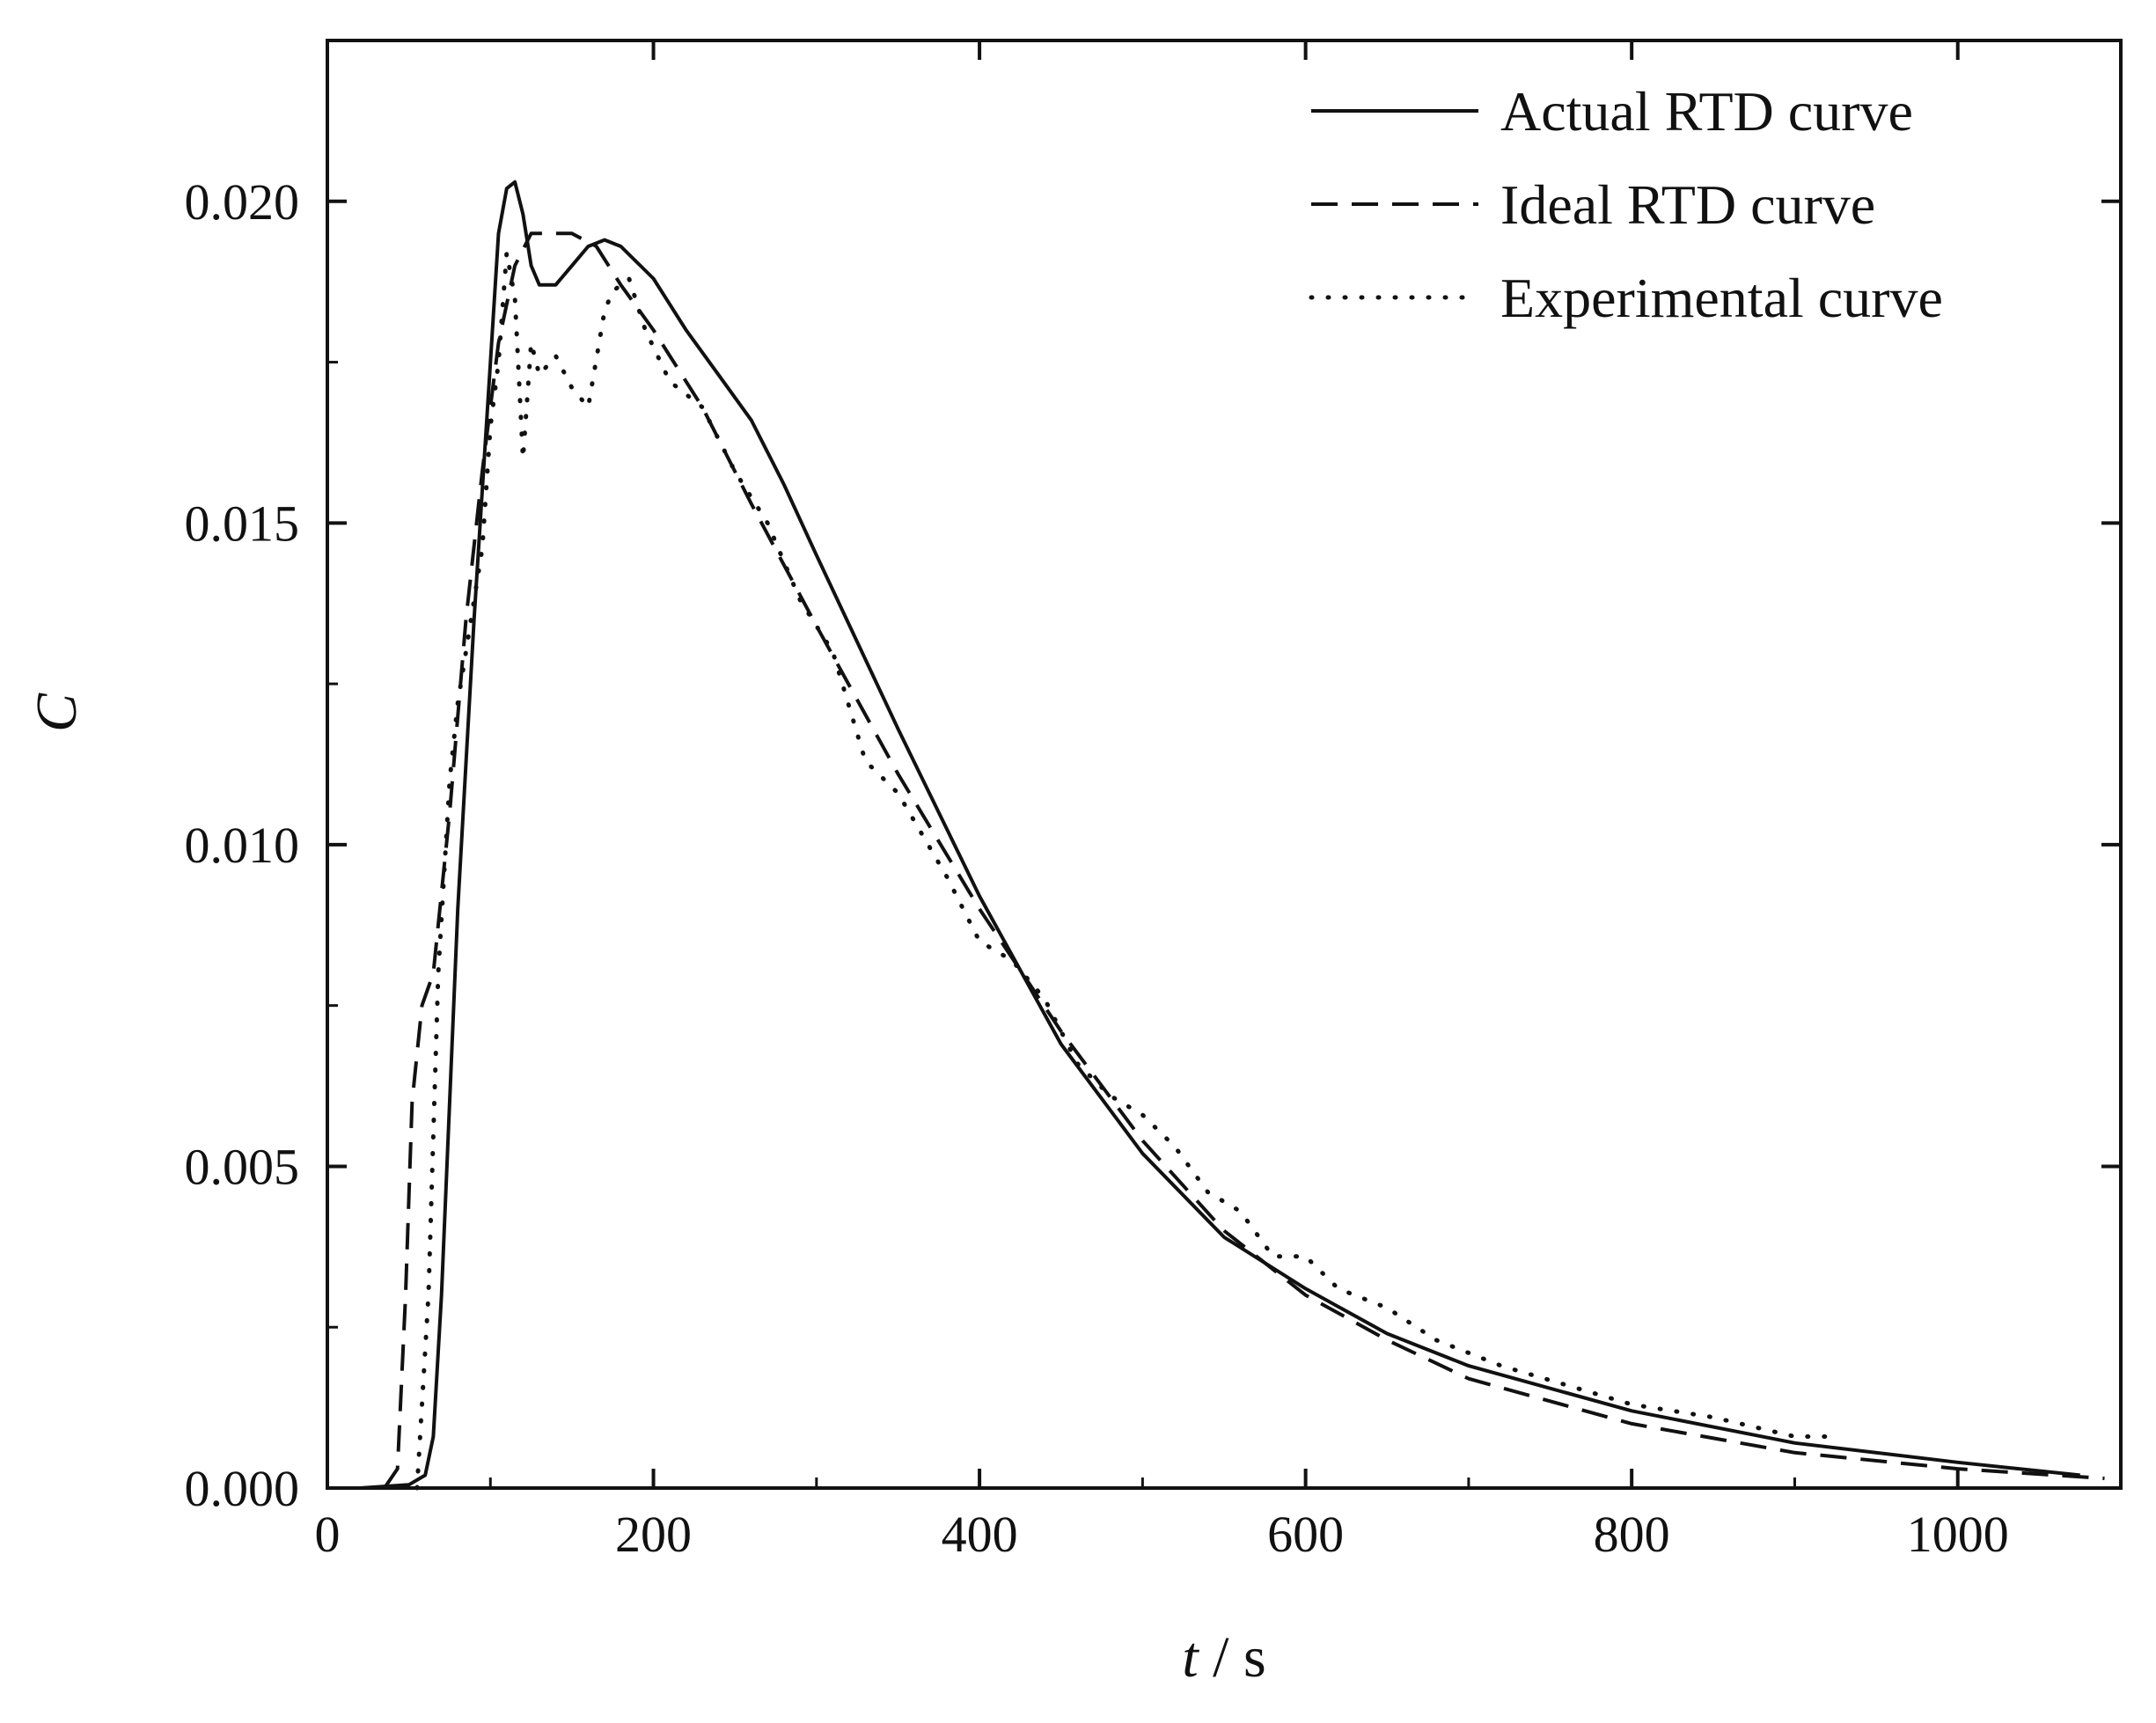 The image size is (2156, 1723). I want to click on y-tick-label-3: 0.015, so click(243, 523).